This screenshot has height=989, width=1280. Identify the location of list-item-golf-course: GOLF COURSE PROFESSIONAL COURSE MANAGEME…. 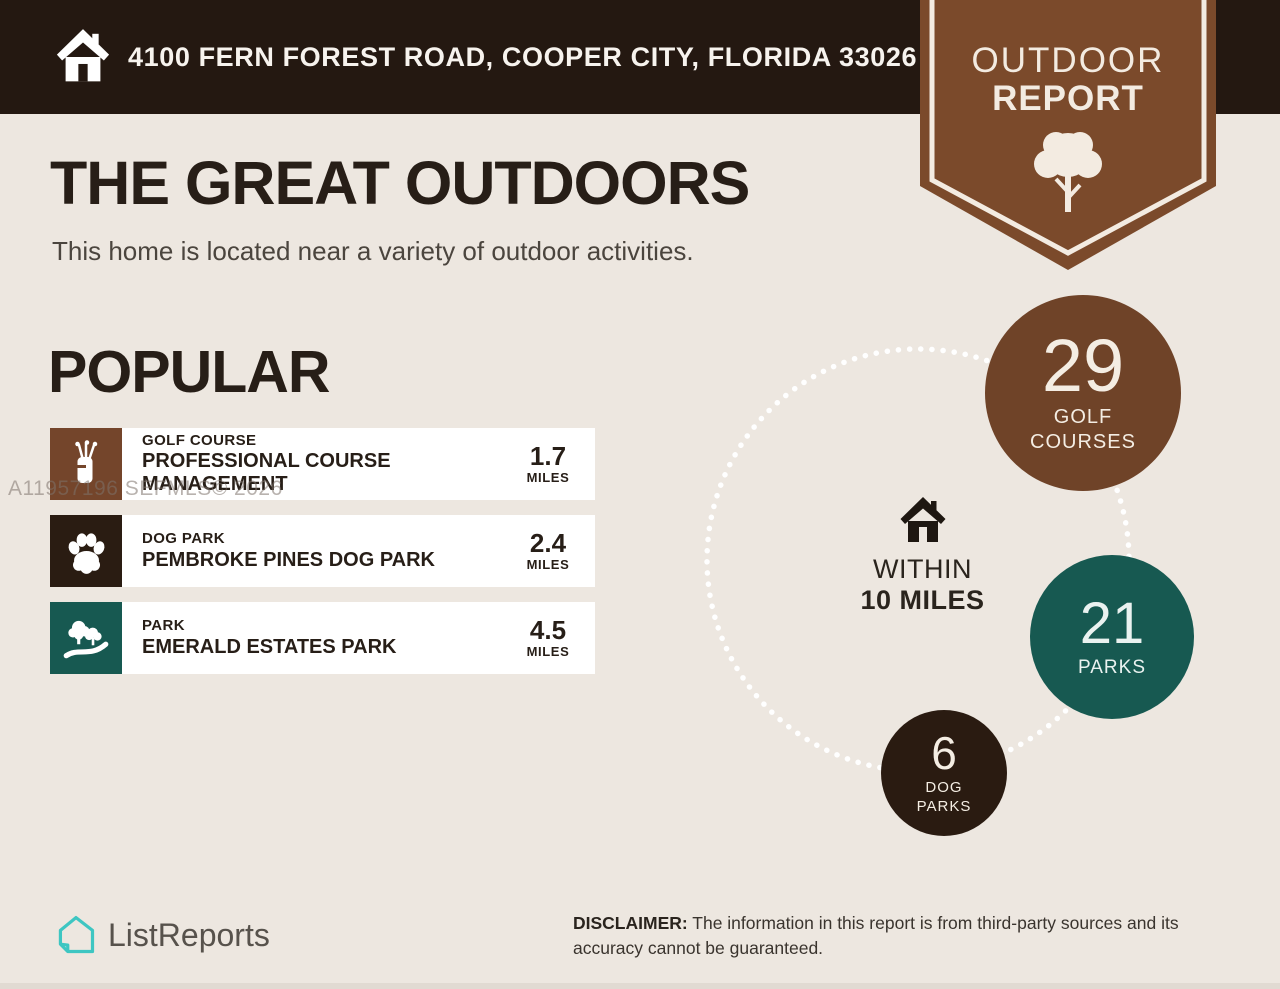
(322, 464).